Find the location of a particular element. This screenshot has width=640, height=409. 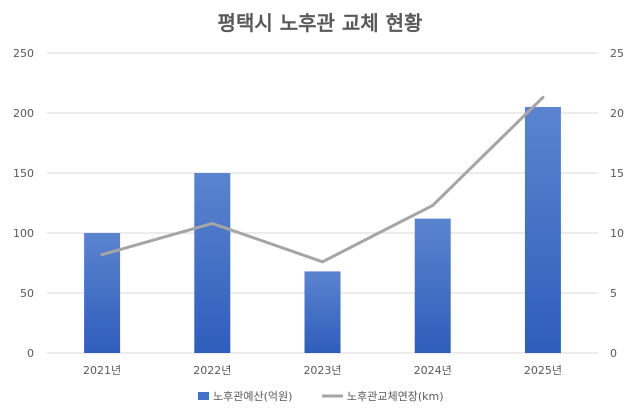

y-left-tick-label: 0 is located at coordinates (30, 353).